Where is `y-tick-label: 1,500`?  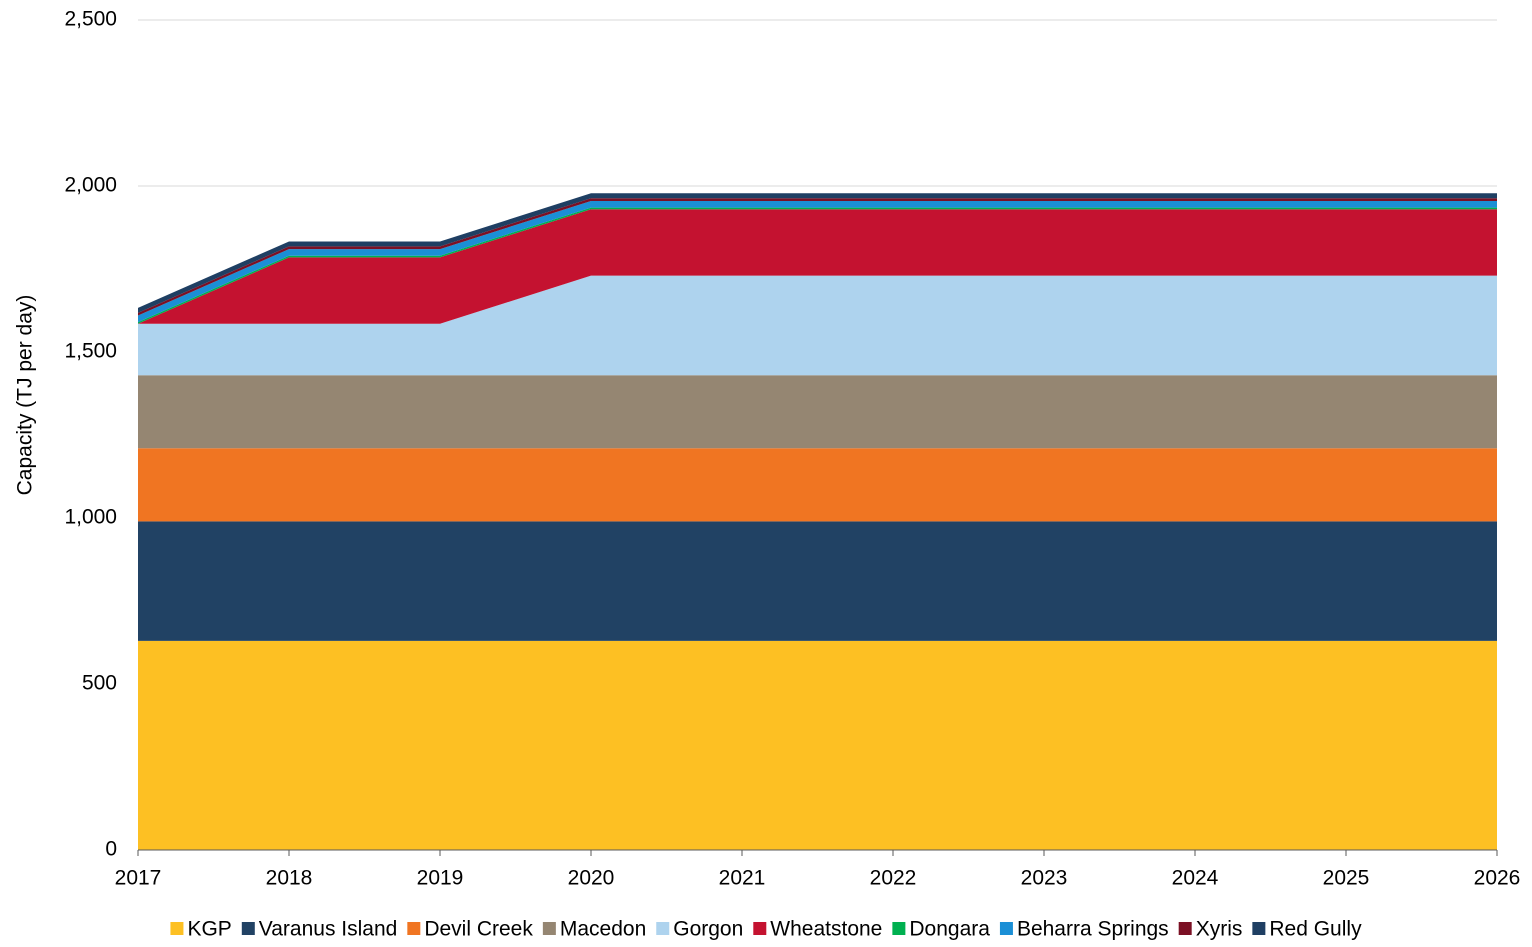
y-tick-label: 1,500 is located at coordinates (90, 351).